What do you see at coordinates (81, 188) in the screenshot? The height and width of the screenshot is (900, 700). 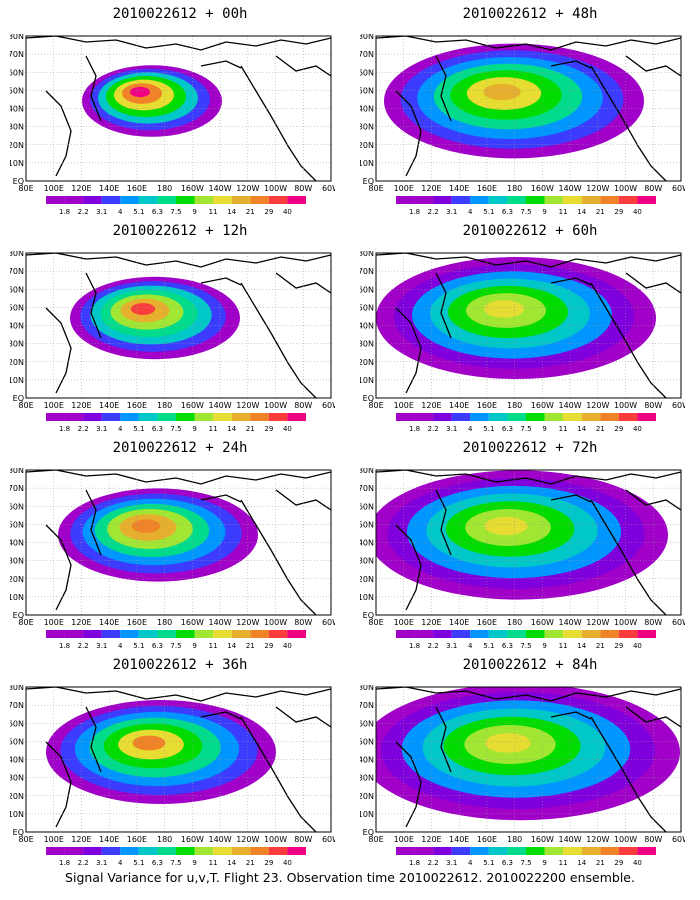 I see `lon-label: 120E` at bounding box center [81, 188].